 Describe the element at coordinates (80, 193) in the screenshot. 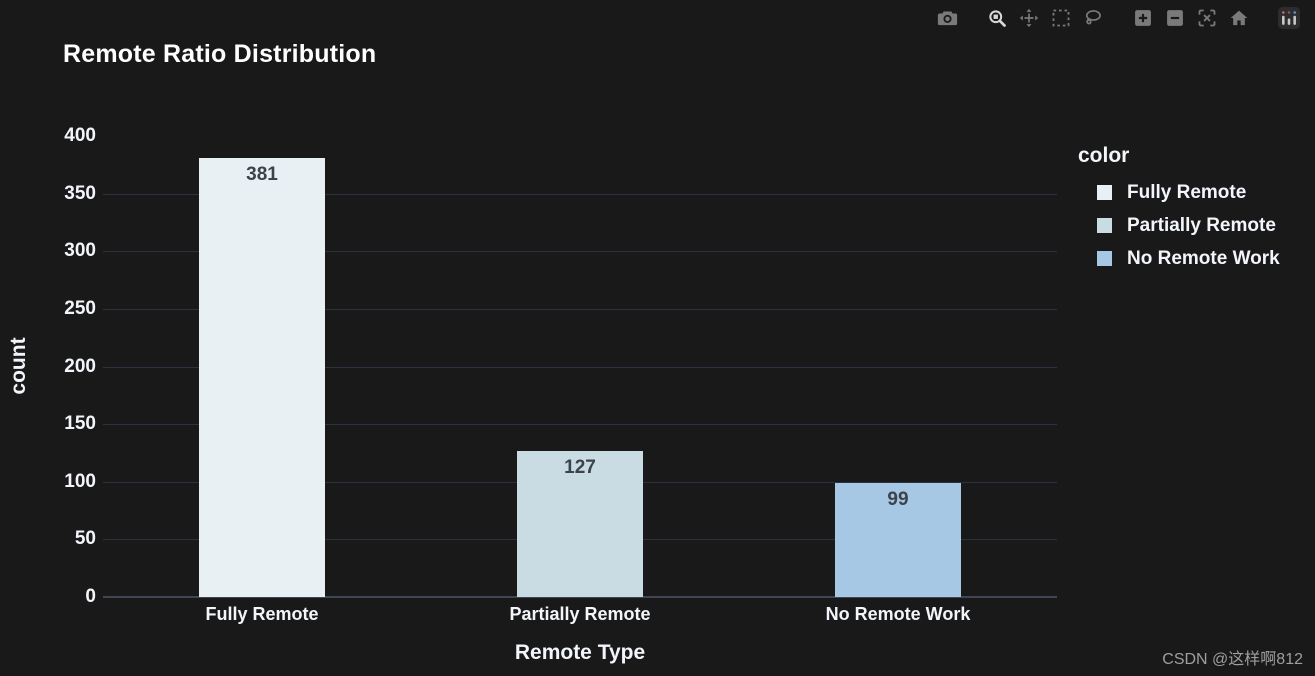

I see `y-tick-label: 350` at that location.